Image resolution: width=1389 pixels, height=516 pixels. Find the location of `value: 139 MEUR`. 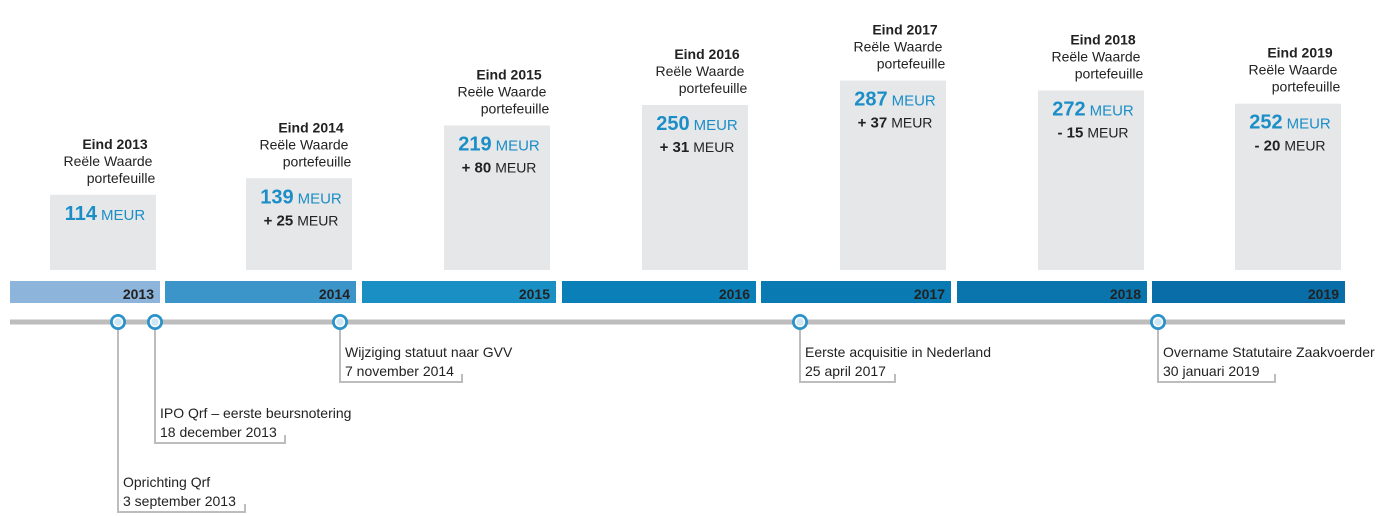

value: 139 MEUR is located at coordinates (301, 197).